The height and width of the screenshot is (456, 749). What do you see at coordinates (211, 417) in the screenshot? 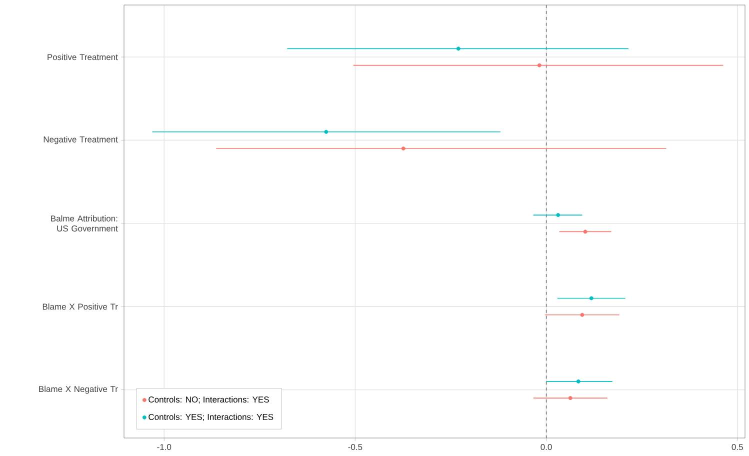
I see `legend-label: Controls: YES; Interactions: YES` at bounding box center [211, 417].